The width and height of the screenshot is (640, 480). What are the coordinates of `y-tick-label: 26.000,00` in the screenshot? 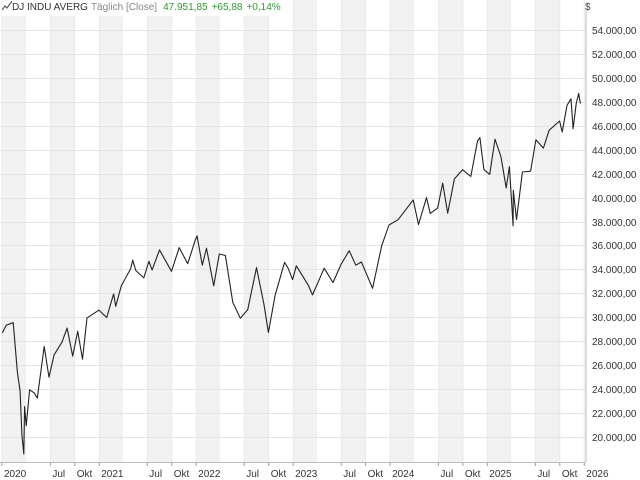 It's located at (614, 366).